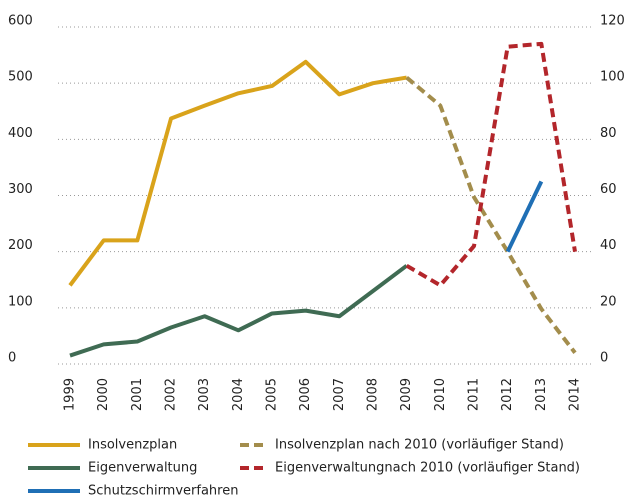 Image resolution: width=642 pixels, height=503 pixels. Describe the element at coordinates (373, 394) in the screenshot. I see `x-tick-label: 2008` at that location.